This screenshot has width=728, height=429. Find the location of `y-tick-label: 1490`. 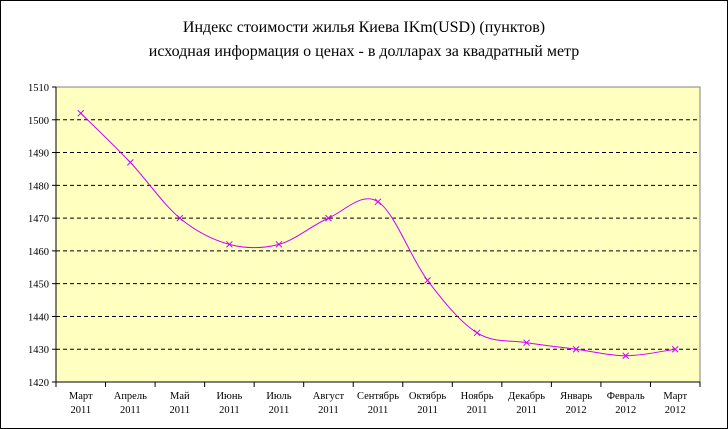

y-tick-label: 1490 is located at coordinates (38, 154).